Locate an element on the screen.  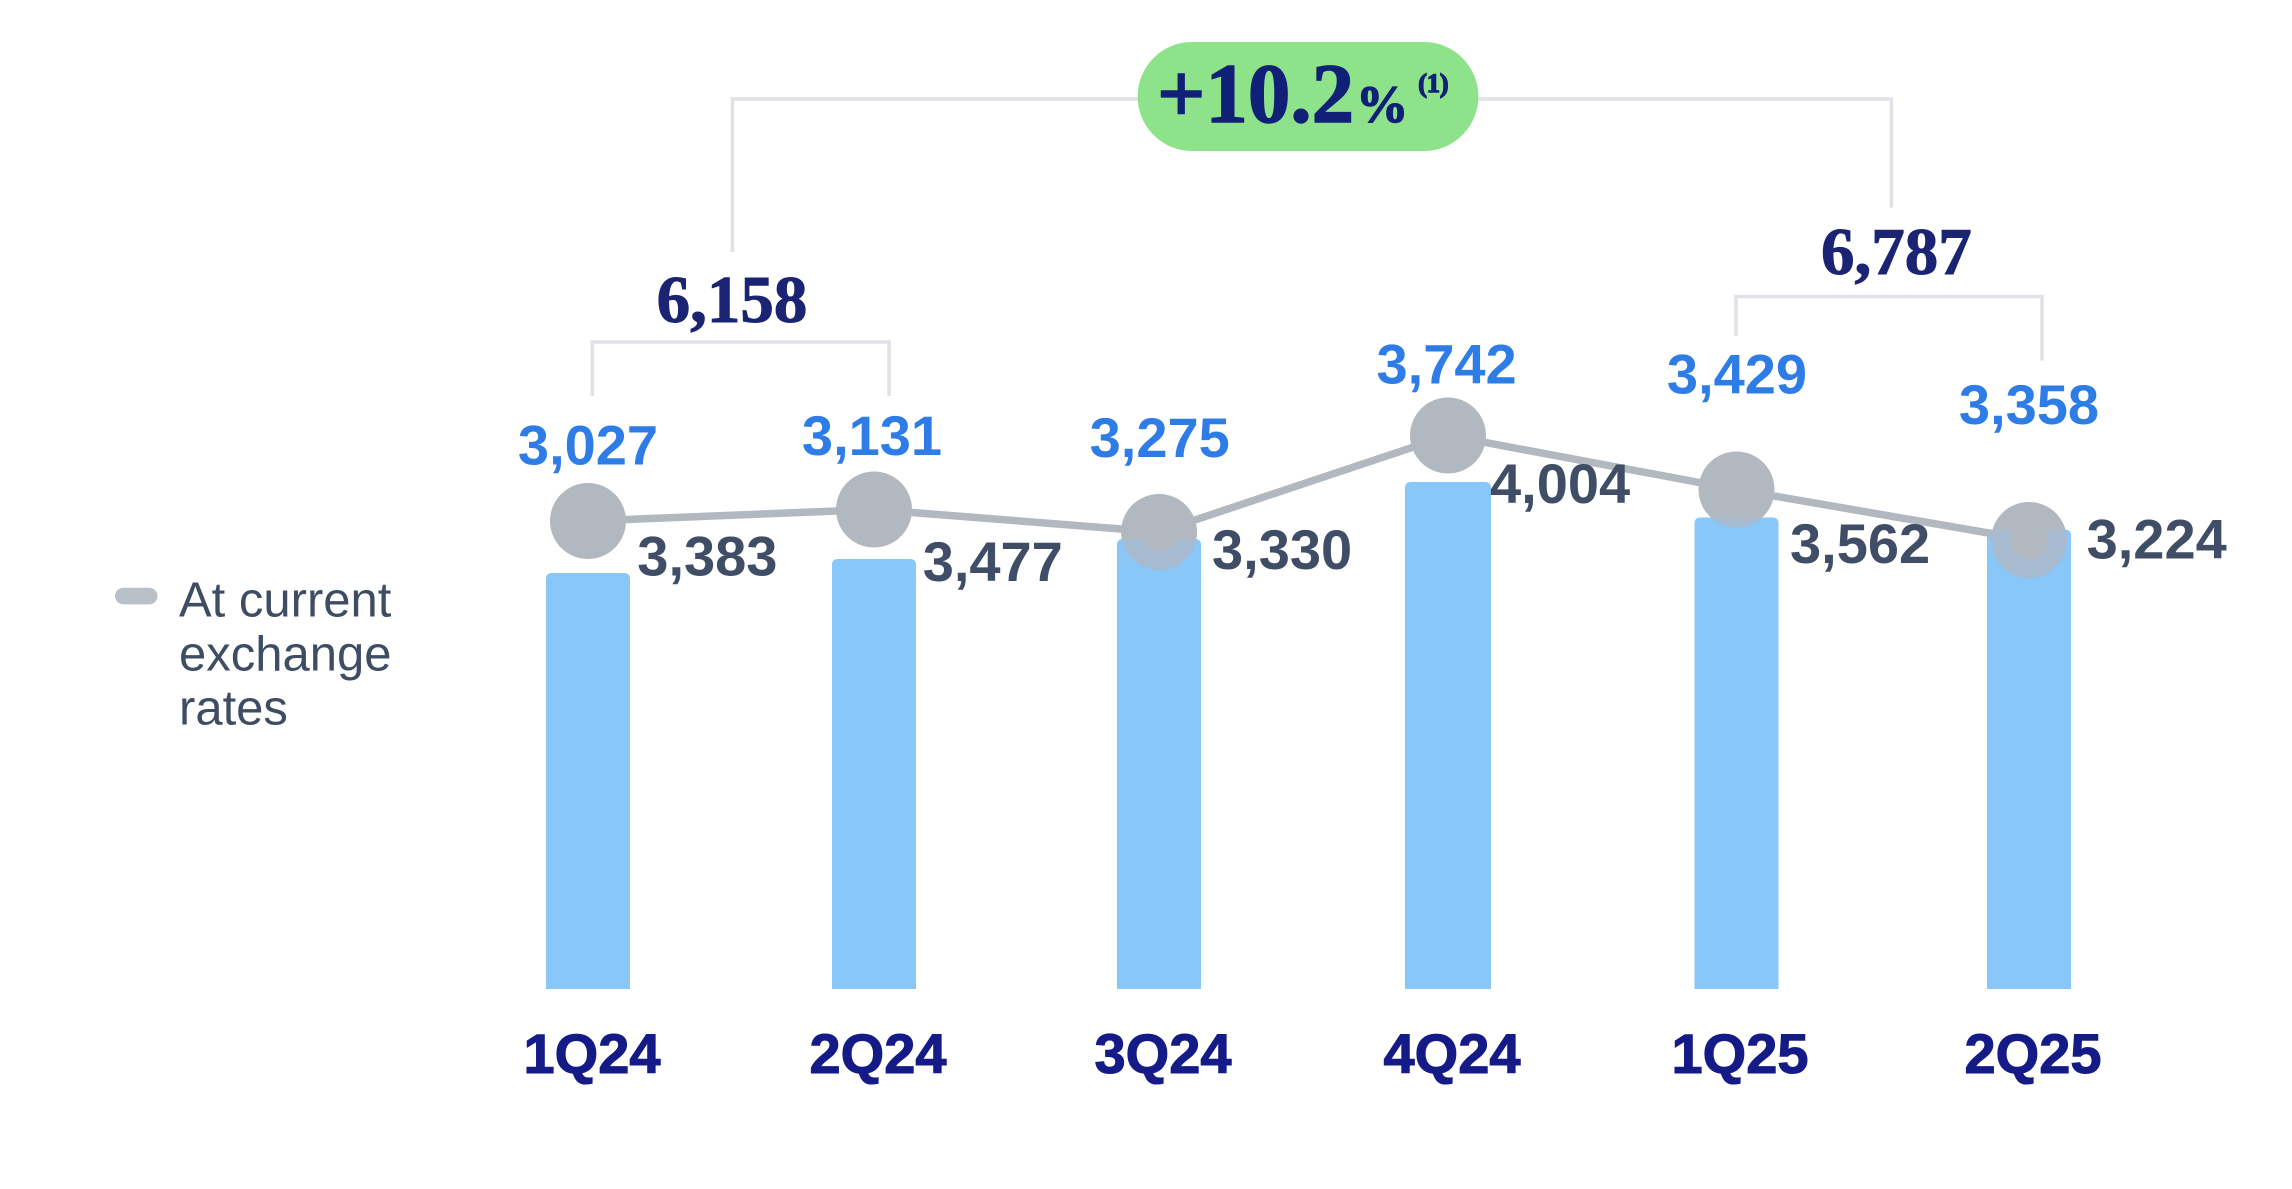
svg-text: 3,429 is located at coordinates (1737, 374).